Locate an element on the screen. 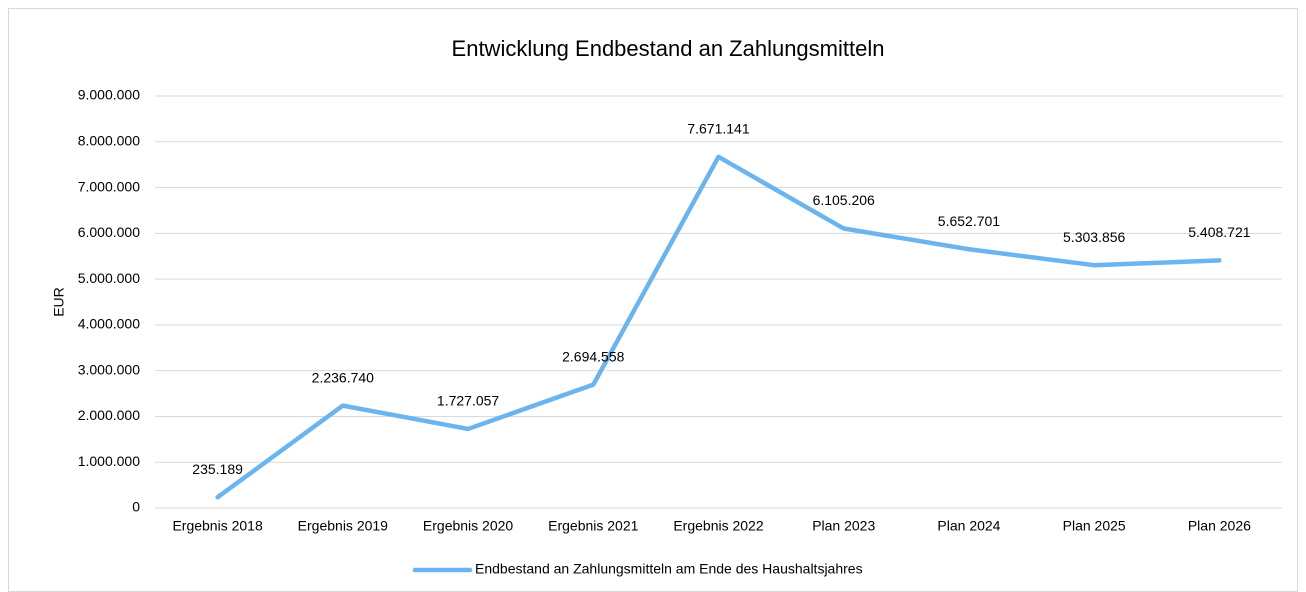 This screenshot has width=1306, height=592. data-label: 235.189 is located at coordinates (217, 469).